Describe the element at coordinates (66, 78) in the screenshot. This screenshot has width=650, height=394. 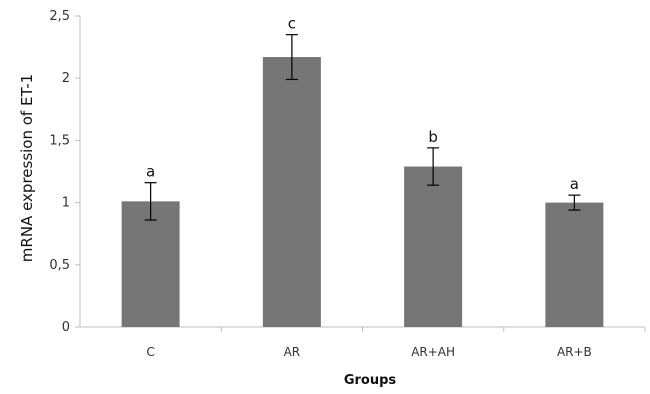
I see `y-tick-label: 2` at that location.